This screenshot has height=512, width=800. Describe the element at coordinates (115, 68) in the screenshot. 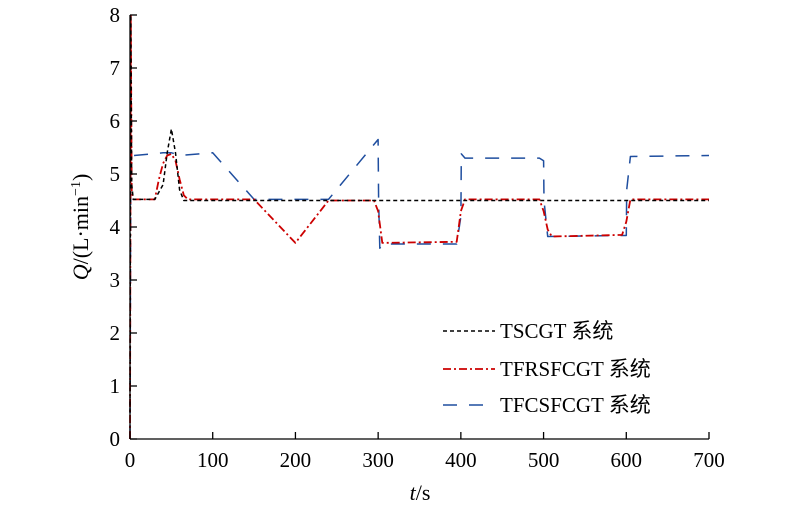

I see `y-tick-label: 7` at that location.